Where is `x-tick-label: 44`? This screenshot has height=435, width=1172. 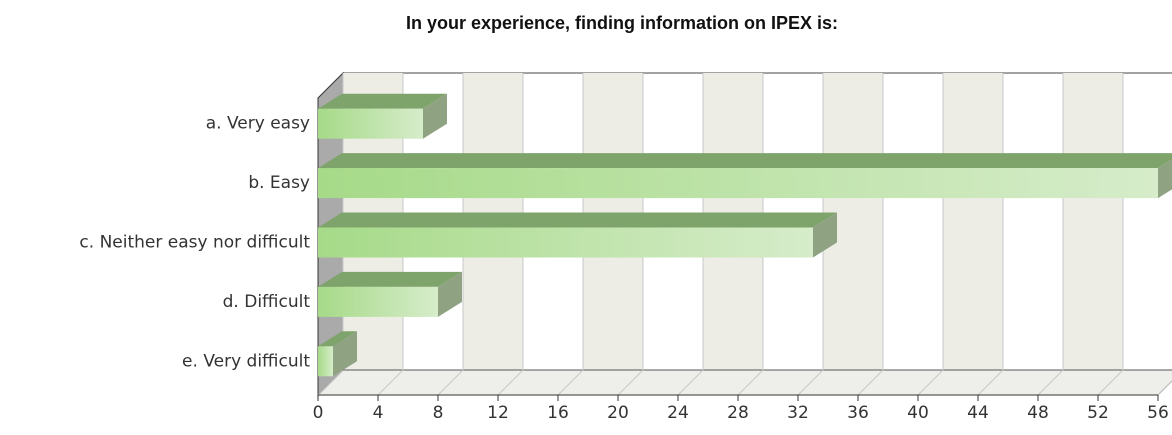 x-tick-label: 44 is located at coordinates (978, 413).